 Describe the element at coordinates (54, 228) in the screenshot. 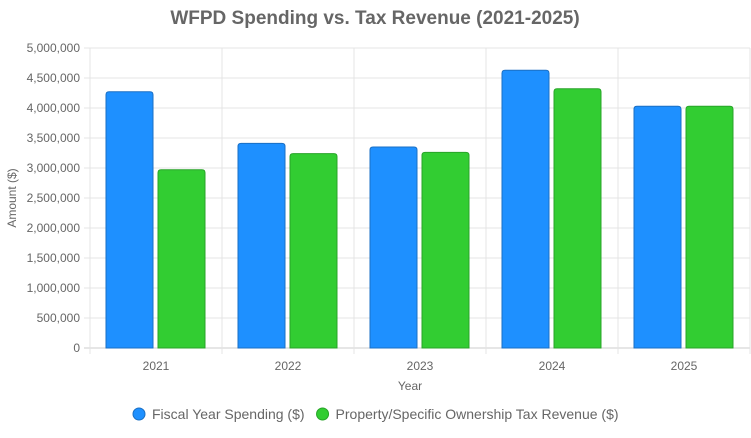

I see `y-tick-label: 2,000,000` at that location.